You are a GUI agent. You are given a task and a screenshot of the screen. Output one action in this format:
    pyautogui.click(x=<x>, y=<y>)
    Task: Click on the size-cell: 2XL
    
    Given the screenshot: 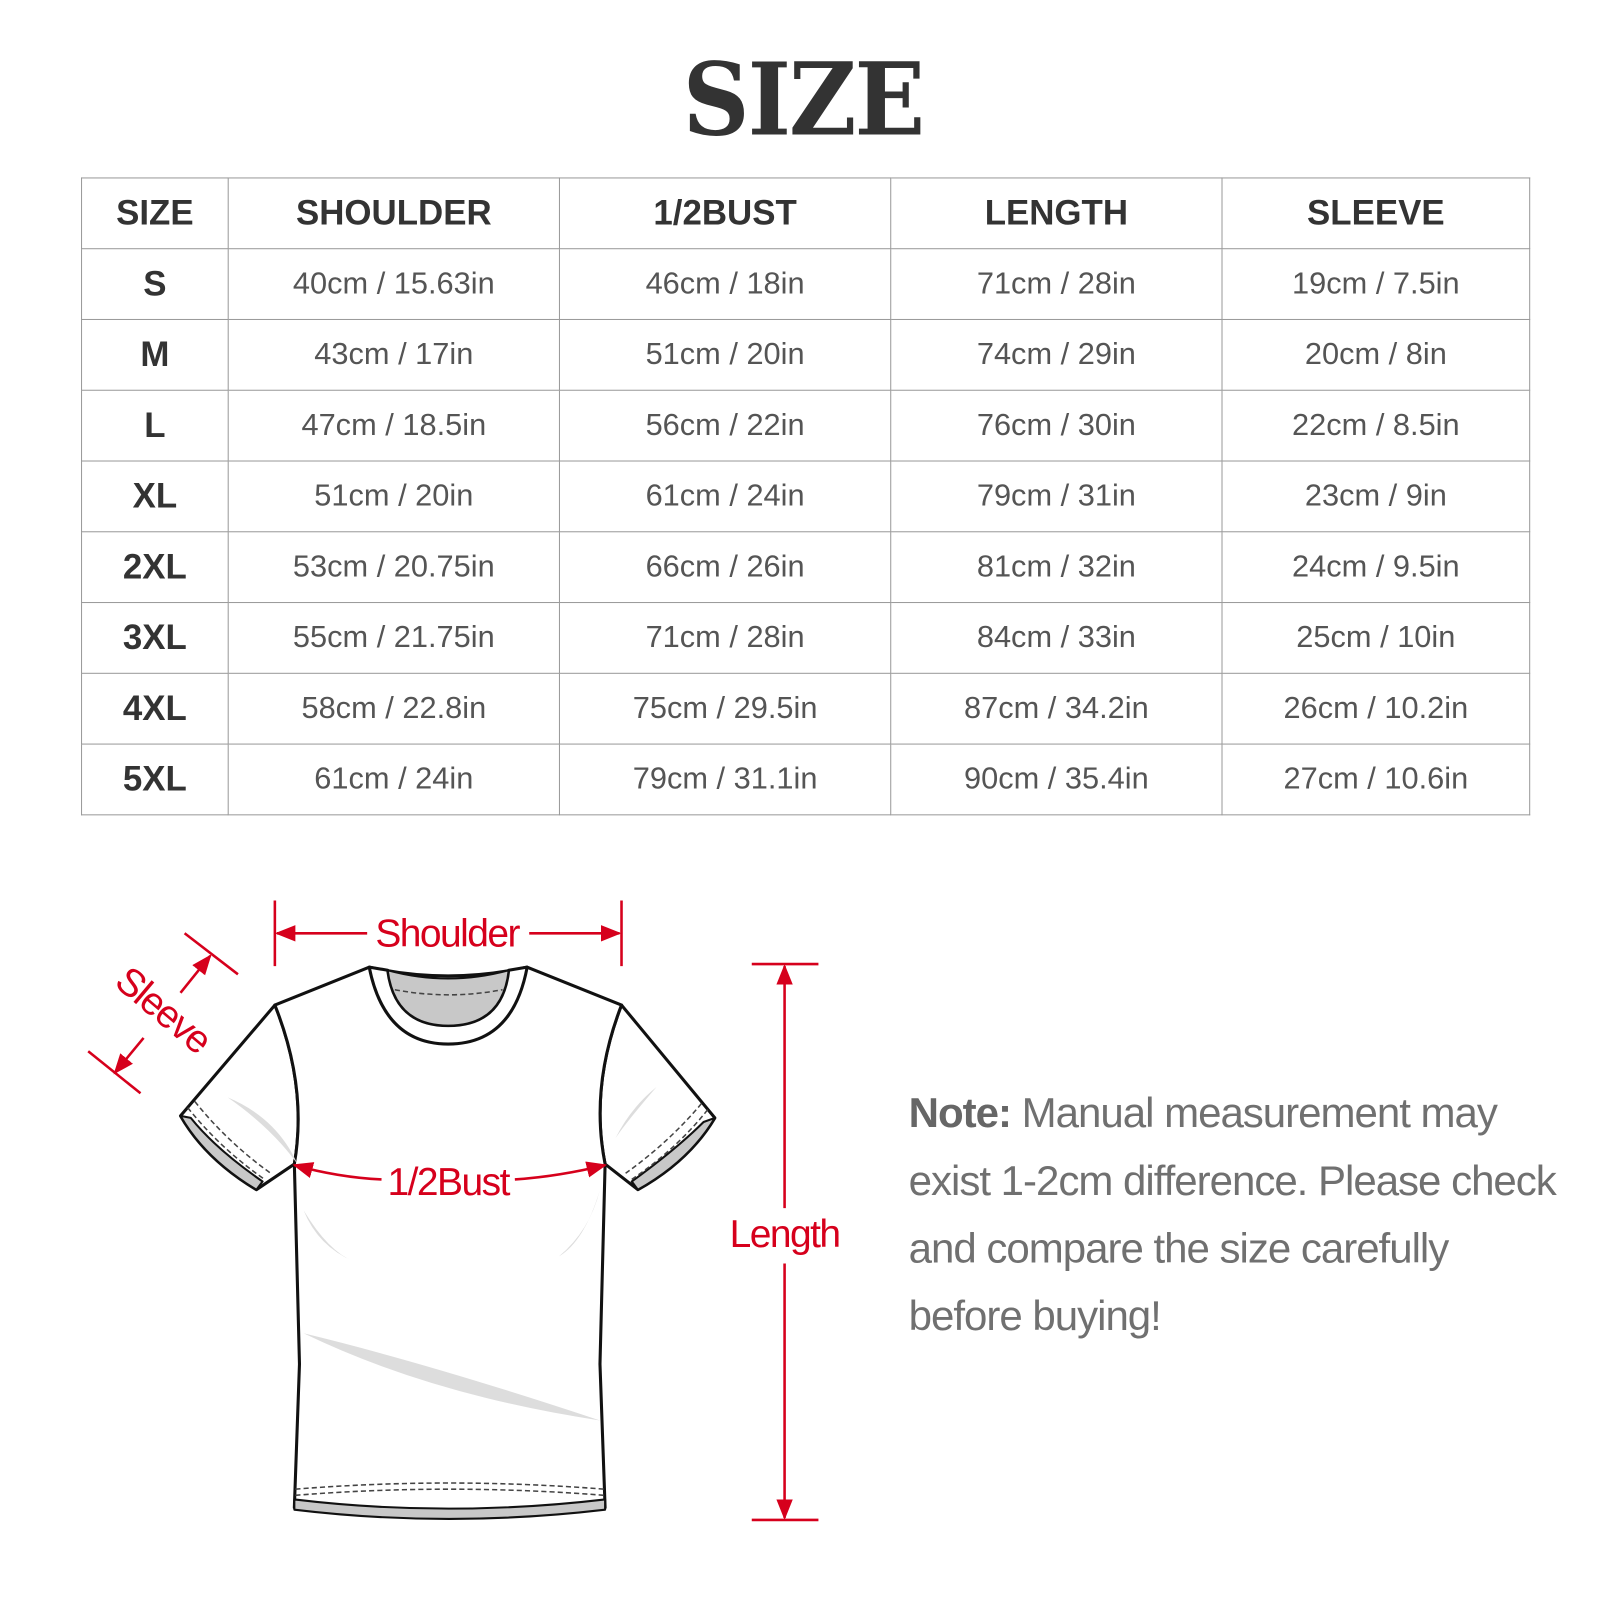 What is the action you would take?
    pyautogui.click(x=155, y=567)
    